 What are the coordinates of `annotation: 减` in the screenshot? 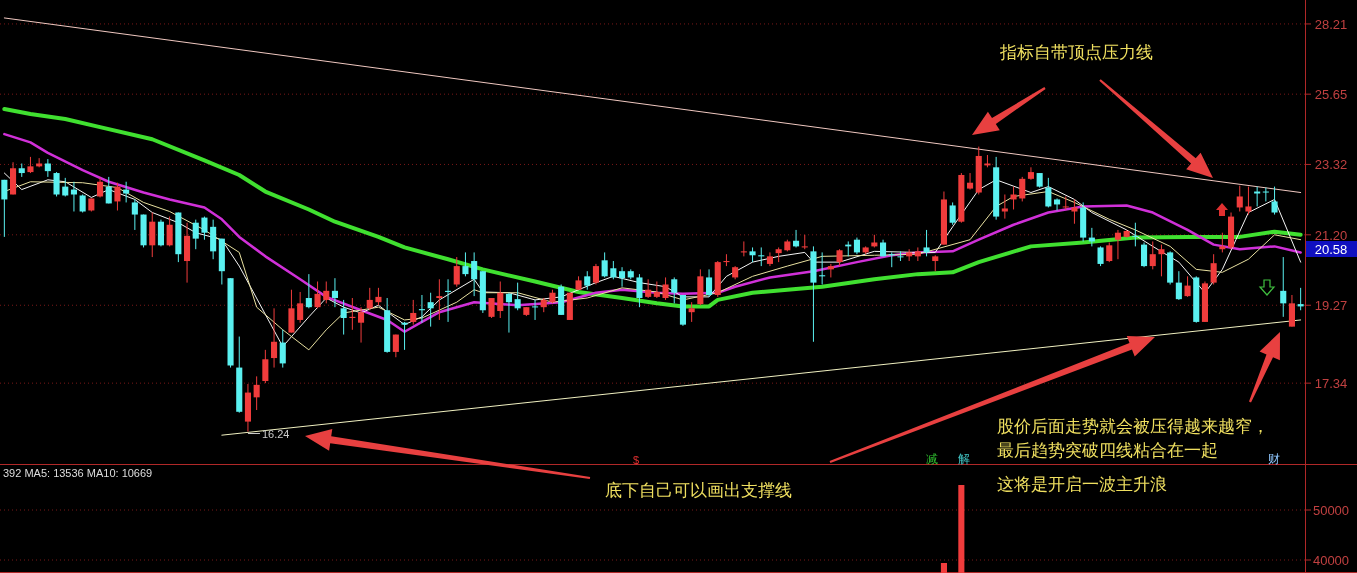 It's located at (932, 459).